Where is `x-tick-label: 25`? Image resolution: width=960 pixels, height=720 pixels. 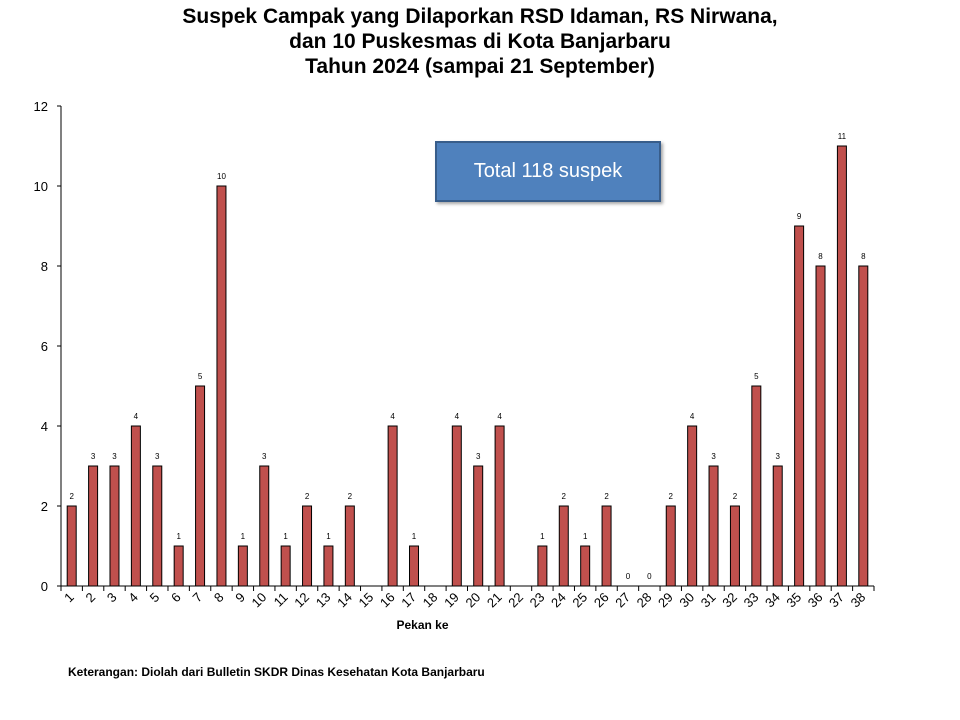 x-tick-label: 25 is located at coordinates (579, 600).